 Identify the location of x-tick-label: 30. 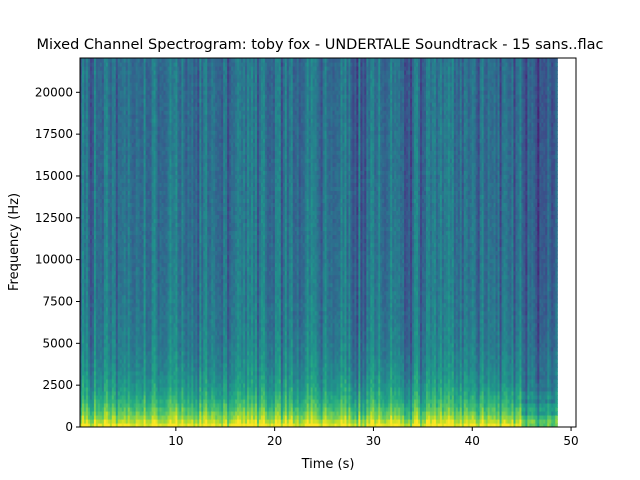
(373, 441).